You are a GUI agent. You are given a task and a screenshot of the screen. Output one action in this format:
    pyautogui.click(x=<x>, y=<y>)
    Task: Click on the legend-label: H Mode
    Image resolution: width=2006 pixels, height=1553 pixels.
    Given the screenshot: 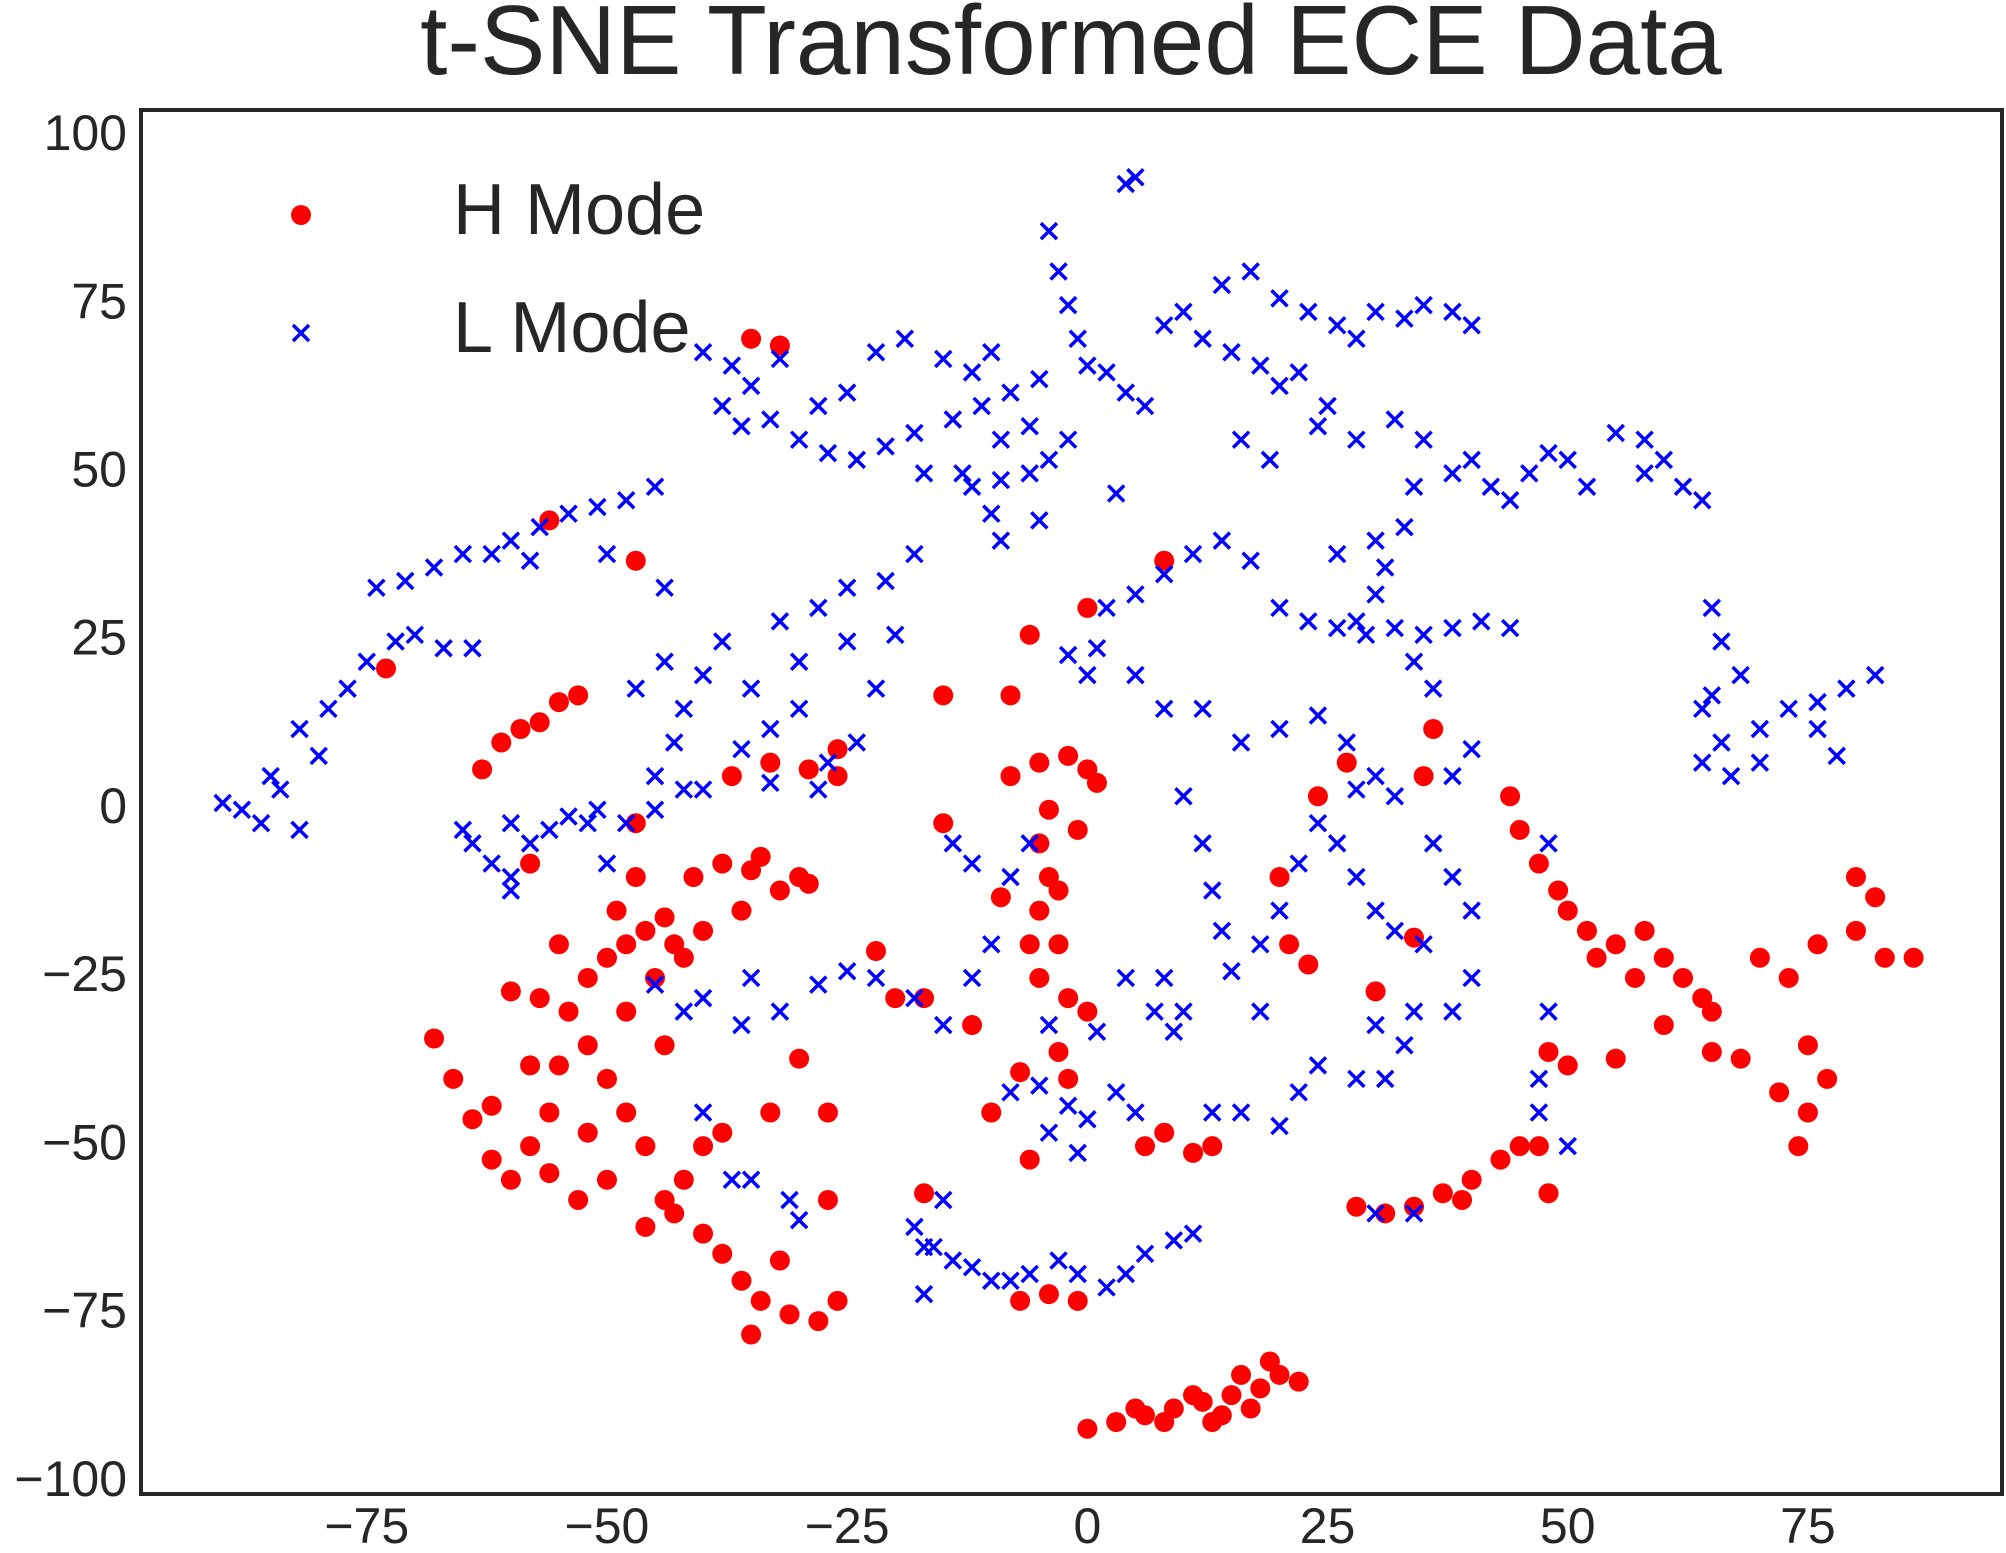 What is the action you would take?
    pyautogui.click(x=579, y=210)
    